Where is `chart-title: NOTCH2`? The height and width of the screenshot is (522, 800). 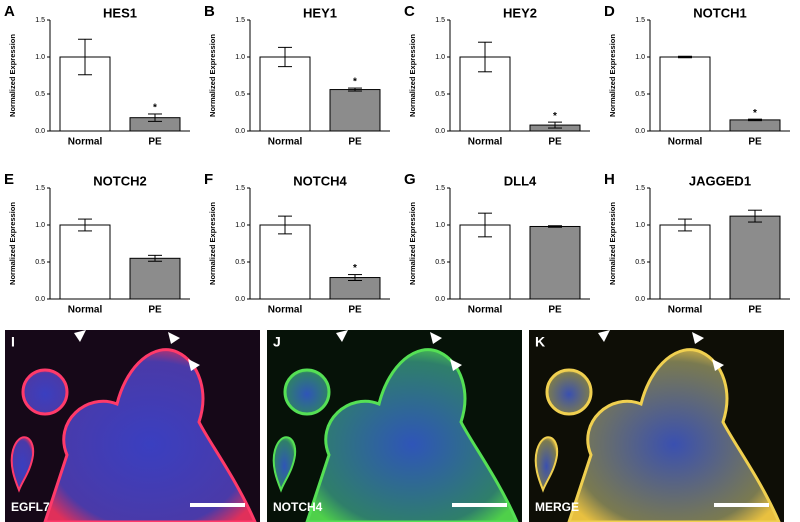 chart-title: NOTCH2 is located at coordinates (119, 180).